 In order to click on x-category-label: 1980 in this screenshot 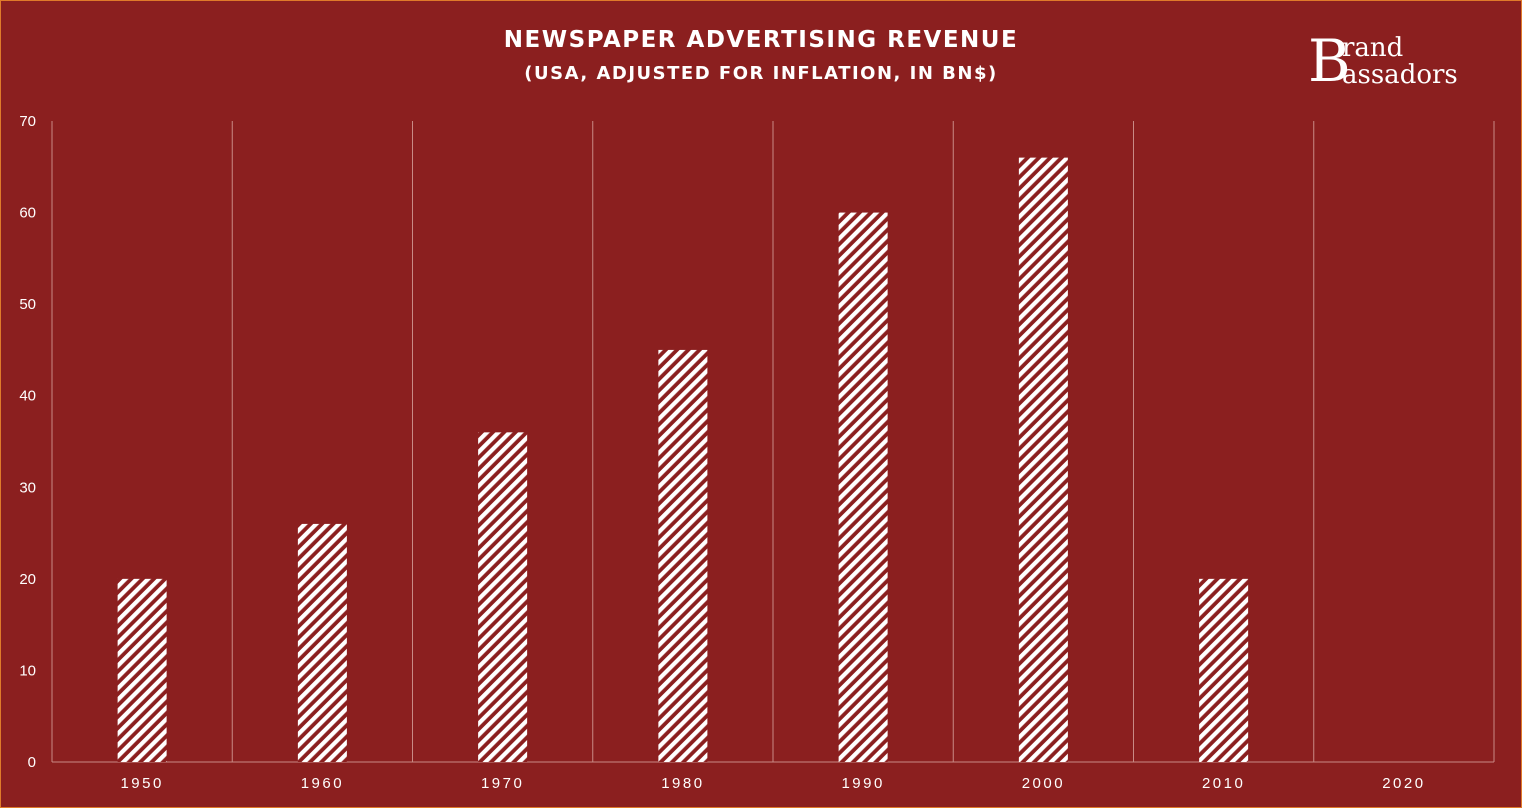, I will do `click(682, 783)`.